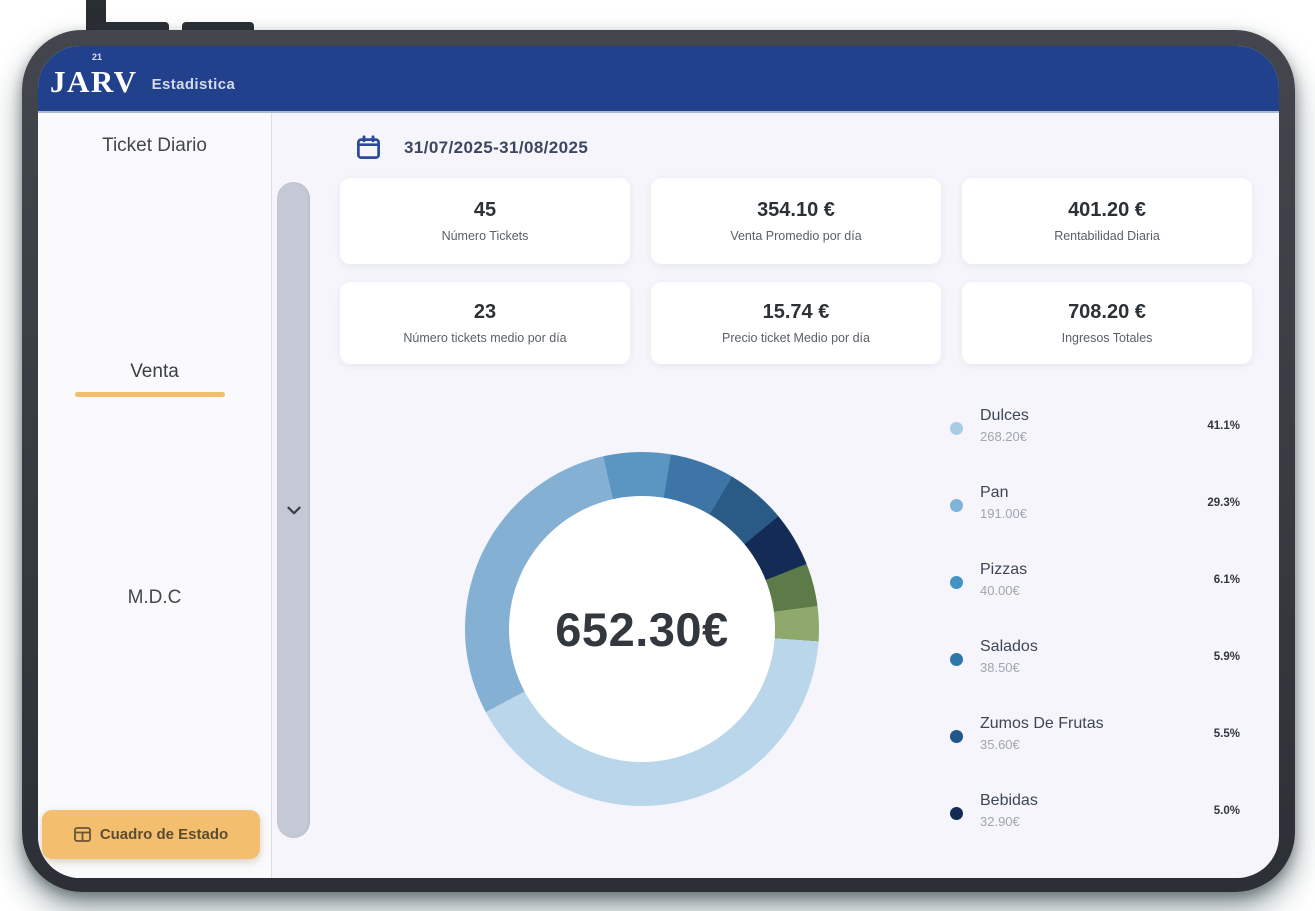 The height and width of the screenshot is (911, 1315). I want to click on legend-category-percent: 41.1%, so click(1223, 425).